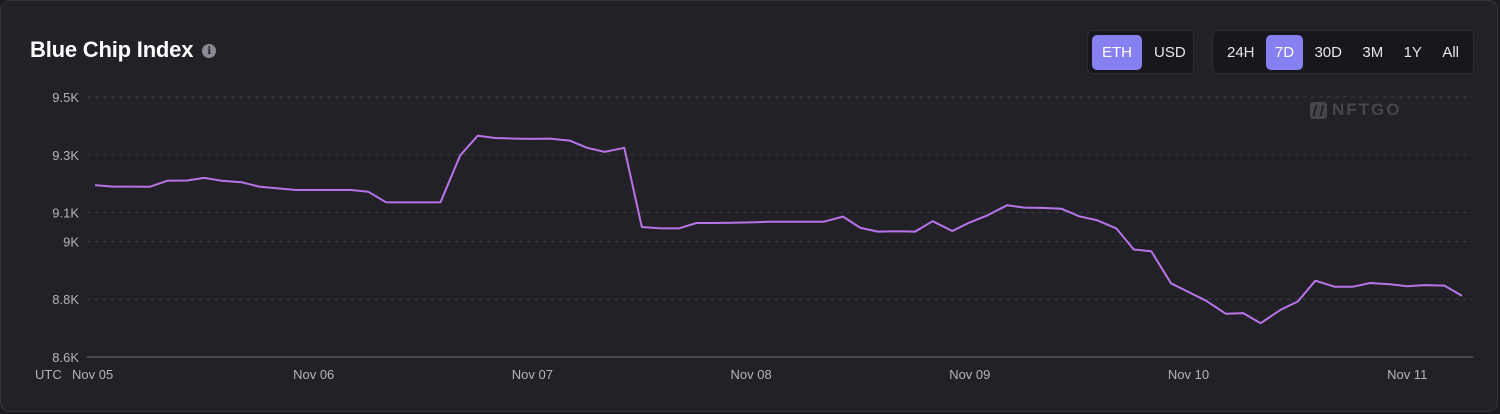 The image size is (1500, 414). What do you see at coordinates (1241, 52) in the screenshot?
I see `range-24h-button: 24H` at bounding box center [1241, 52].